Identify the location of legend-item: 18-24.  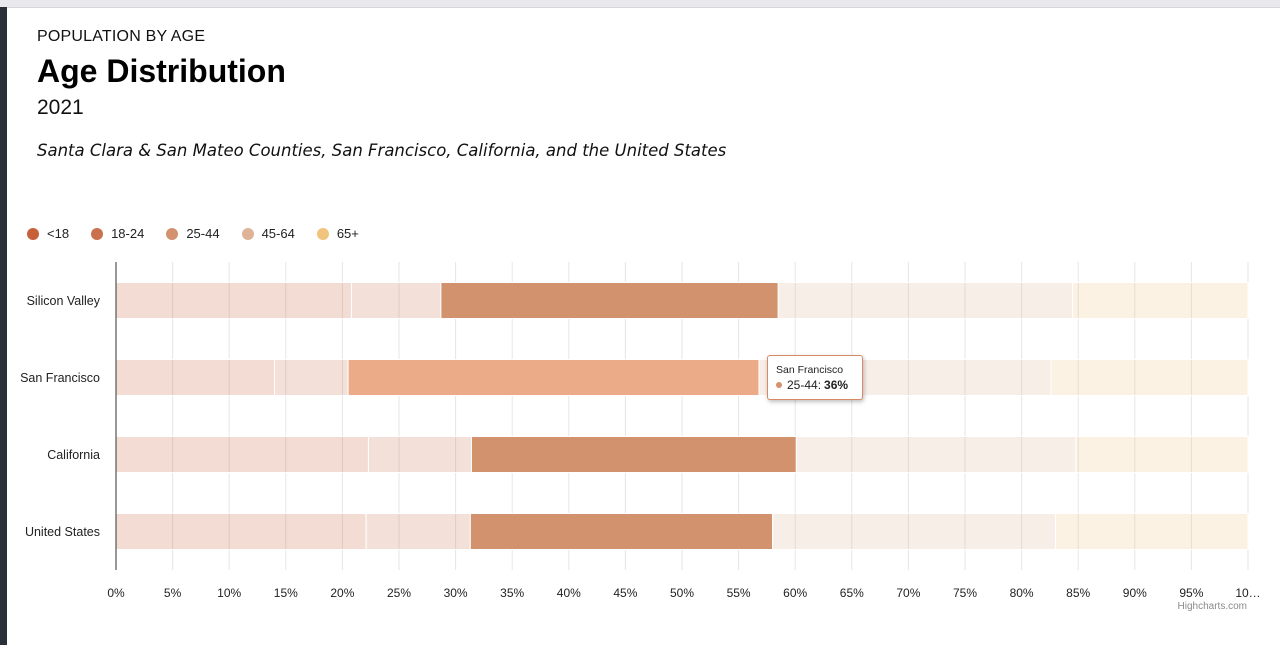
(117, 233).